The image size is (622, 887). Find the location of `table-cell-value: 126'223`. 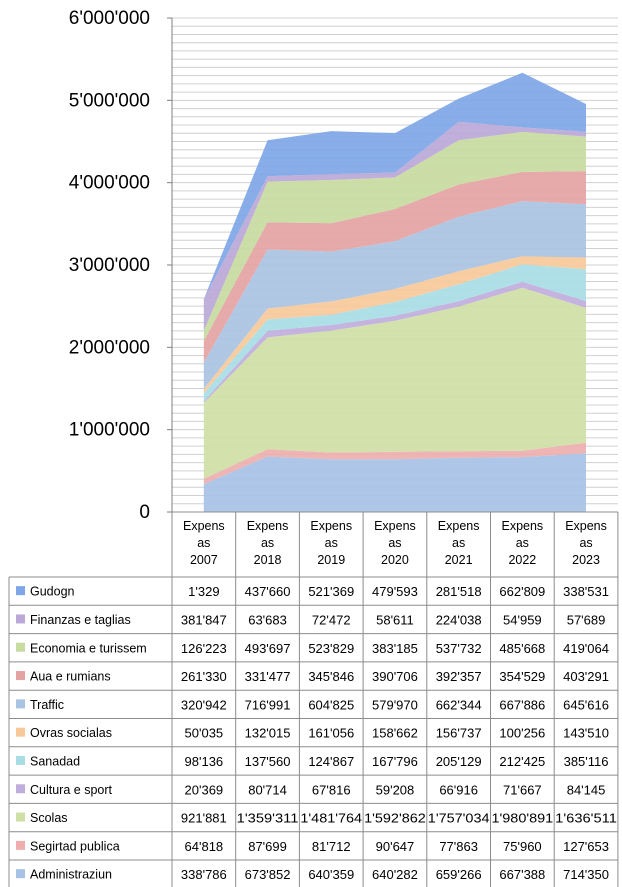

table-cell-value: 126'223 is located at coordinates (204, 648).